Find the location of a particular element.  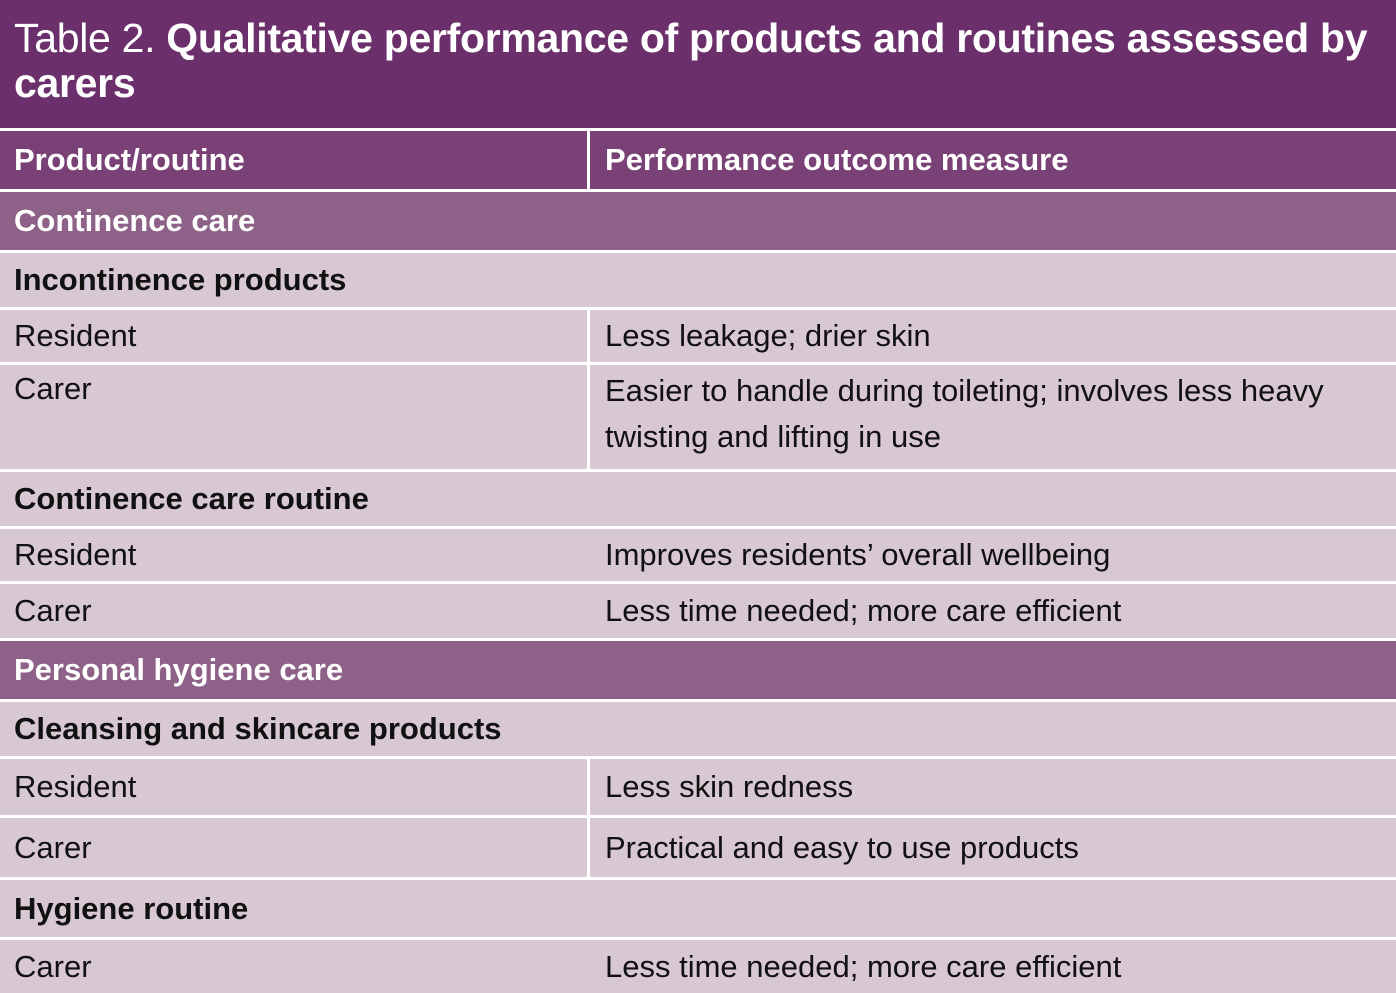

header-product-routine: Product/routine is located at coordinates (129, 159).